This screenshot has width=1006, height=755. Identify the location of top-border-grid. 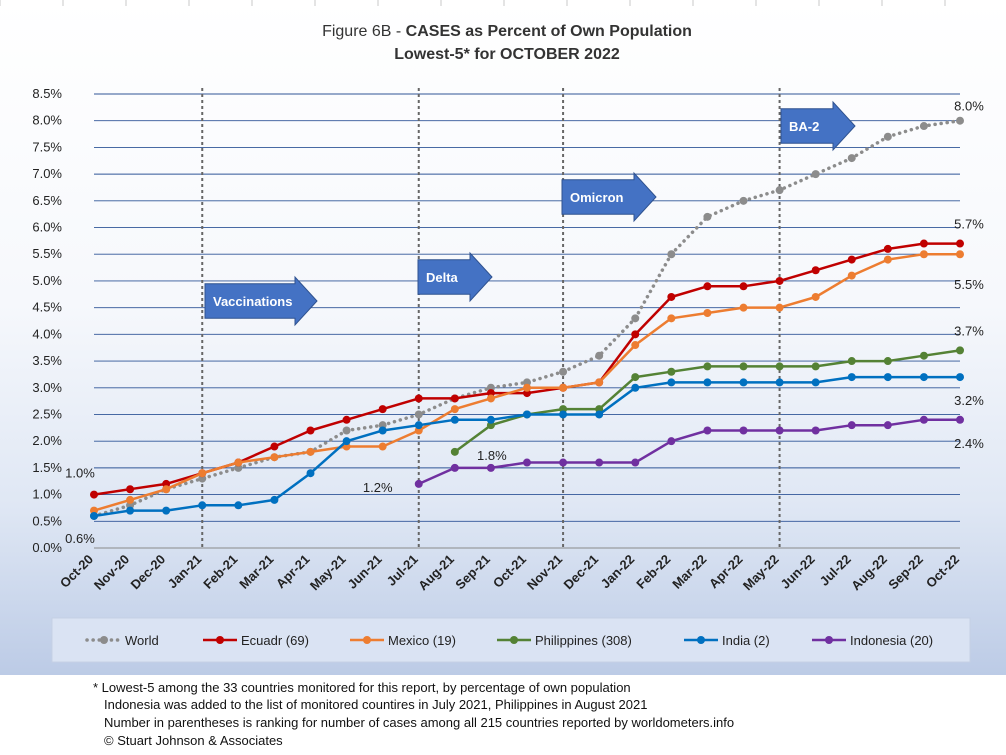
(473, 3).